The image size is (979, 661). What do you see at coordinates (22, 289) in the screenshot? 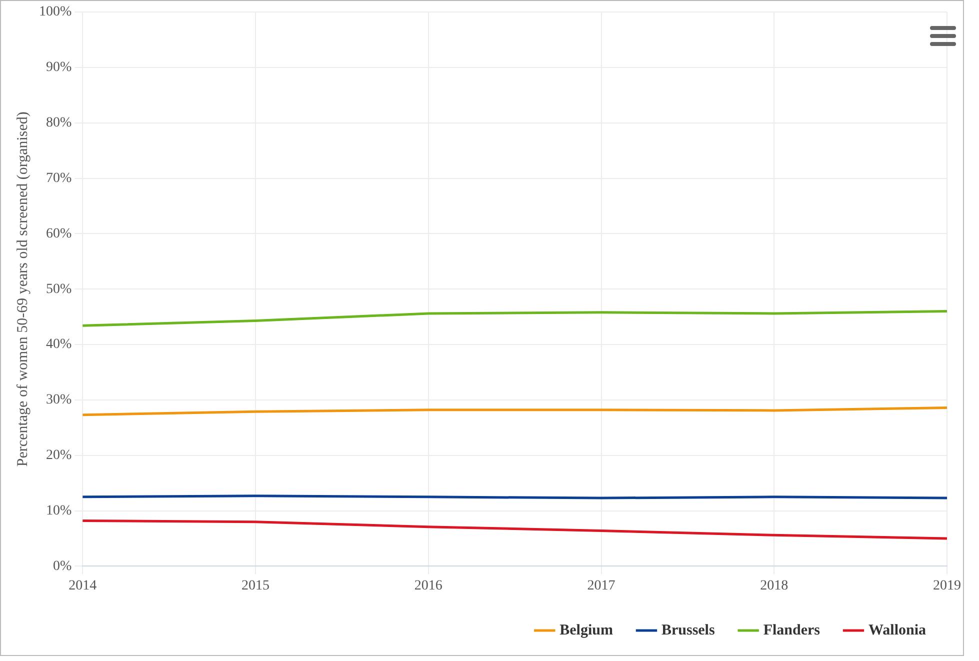
I see `y-axis-title: Percentage of women 50-69 years old screened (organised)` at bounding box center [22, 289].